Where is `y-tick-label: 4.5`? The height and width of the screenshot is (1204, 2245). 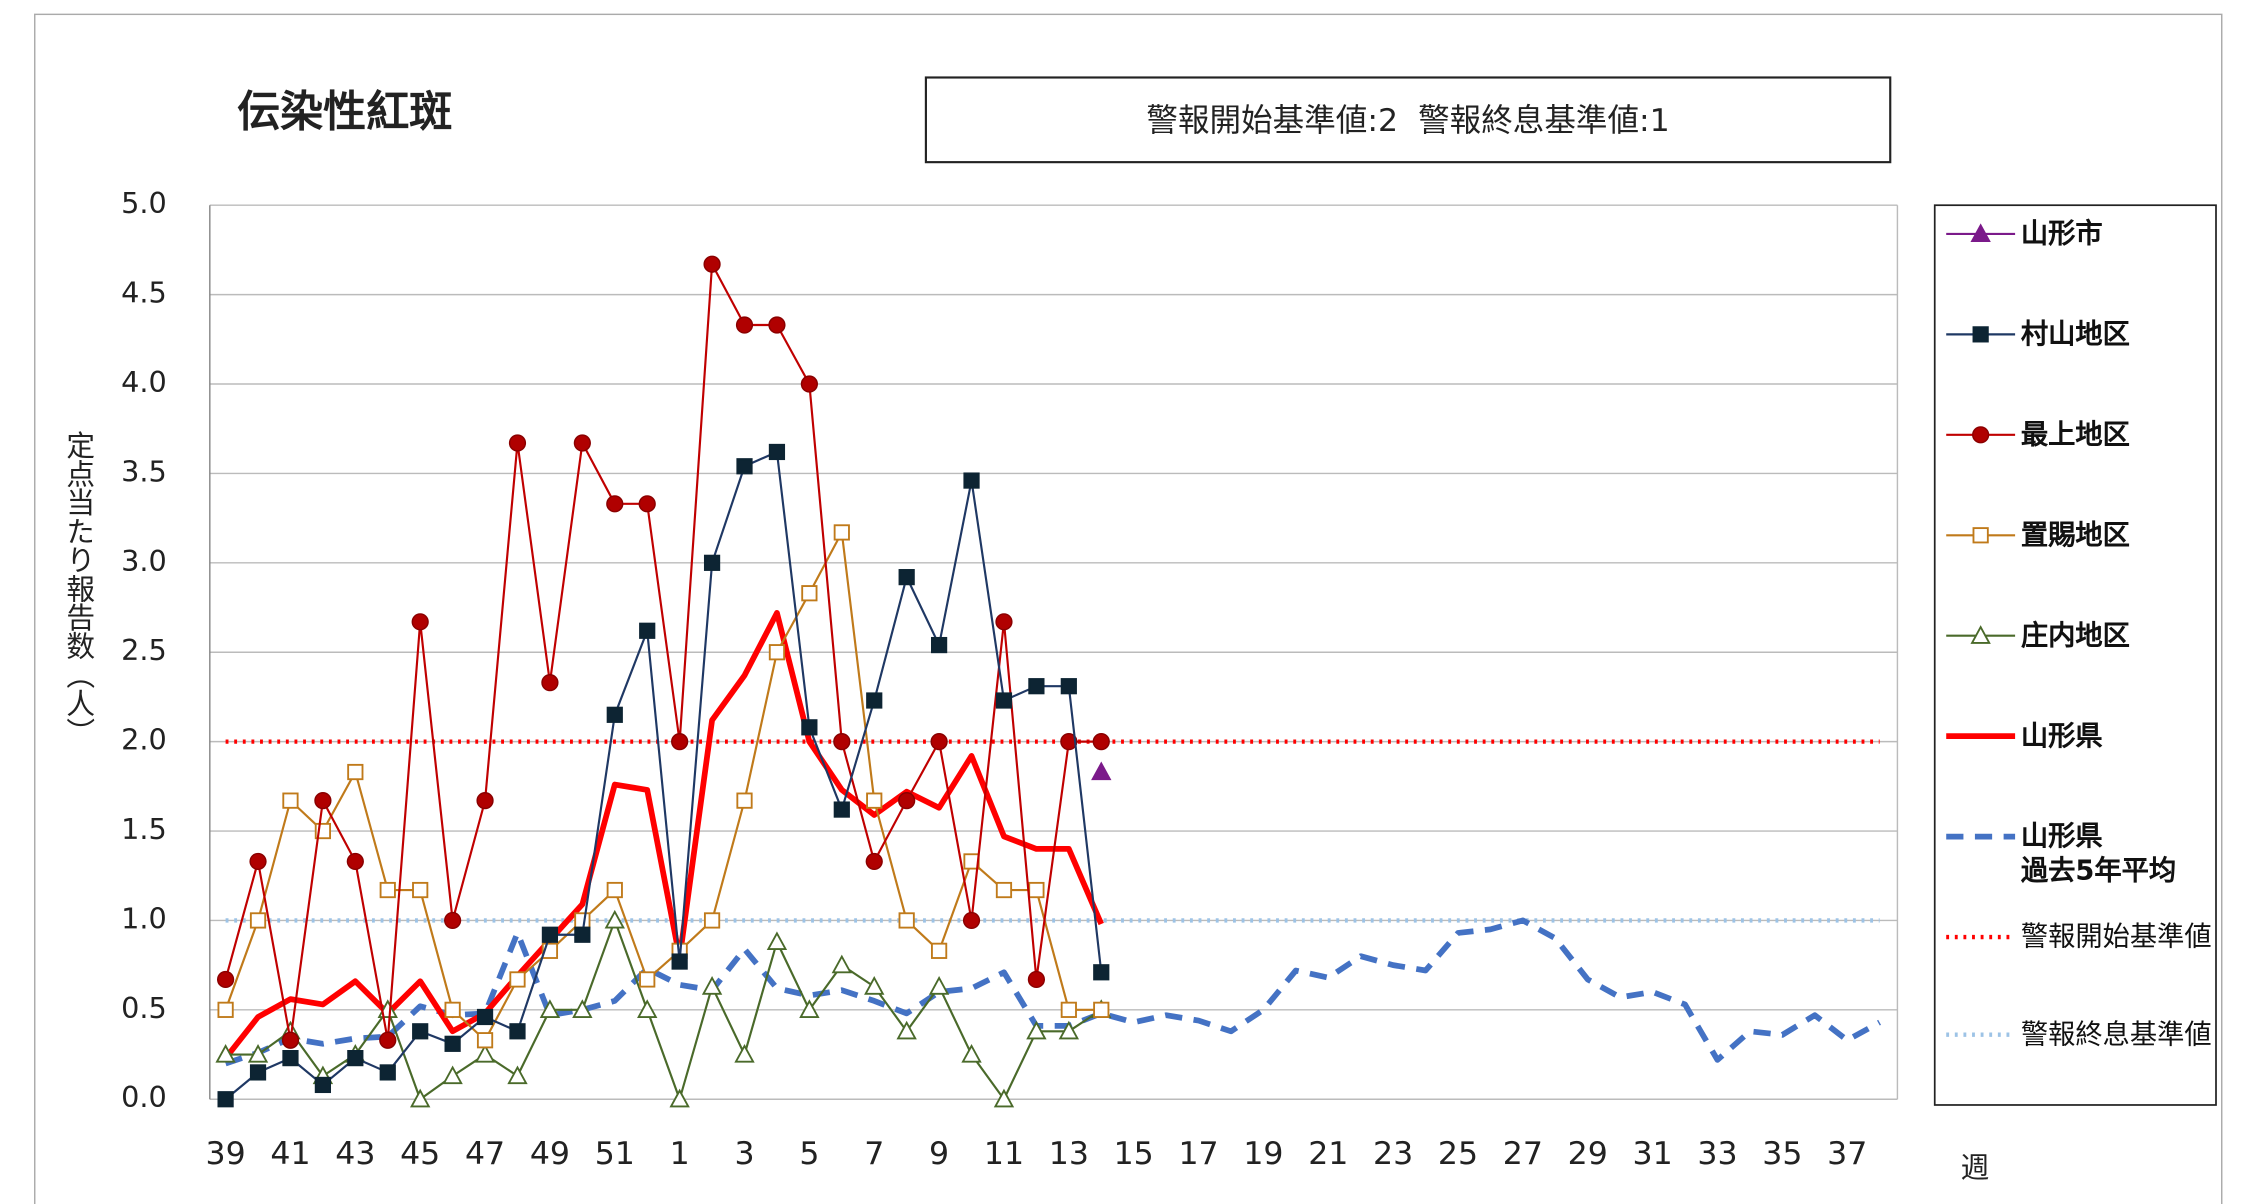
y-tick-label: 4.5 is located at coordinates (144, 293).